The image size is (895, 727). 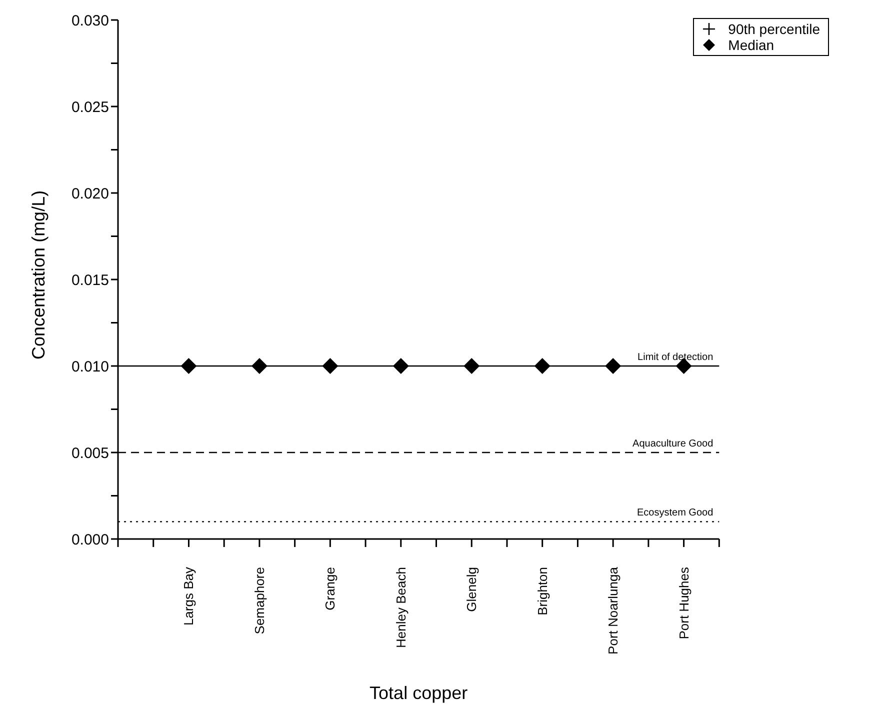 What do you see at coordinates (751, 45) in the screenshot?
I see `legend-label: Median` at bounding box center [751, 45].